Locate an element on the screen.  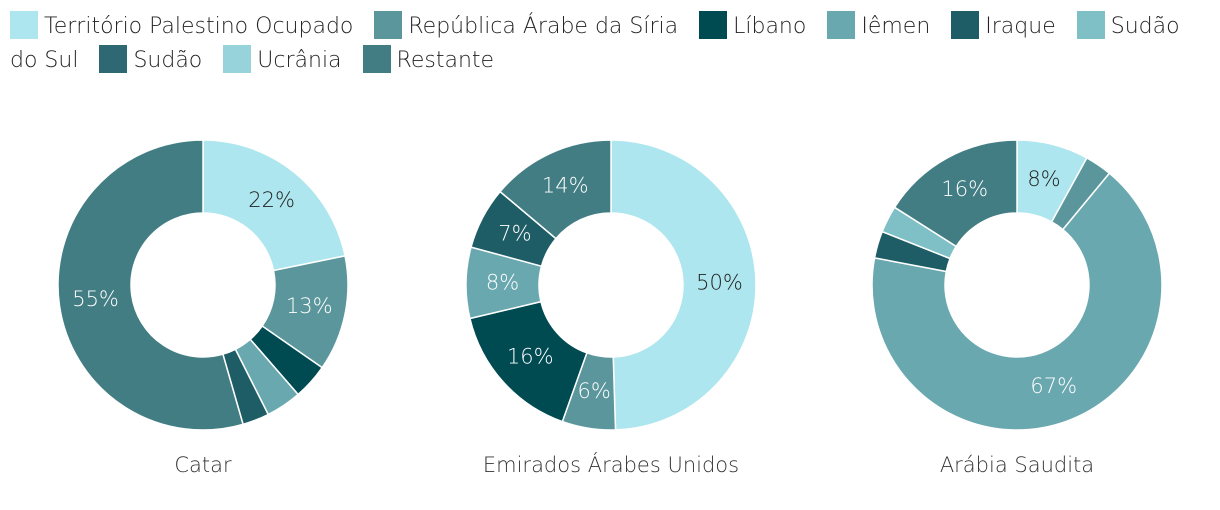
chart-title: Arábia Saudita is located at coordinates (1017, 465).